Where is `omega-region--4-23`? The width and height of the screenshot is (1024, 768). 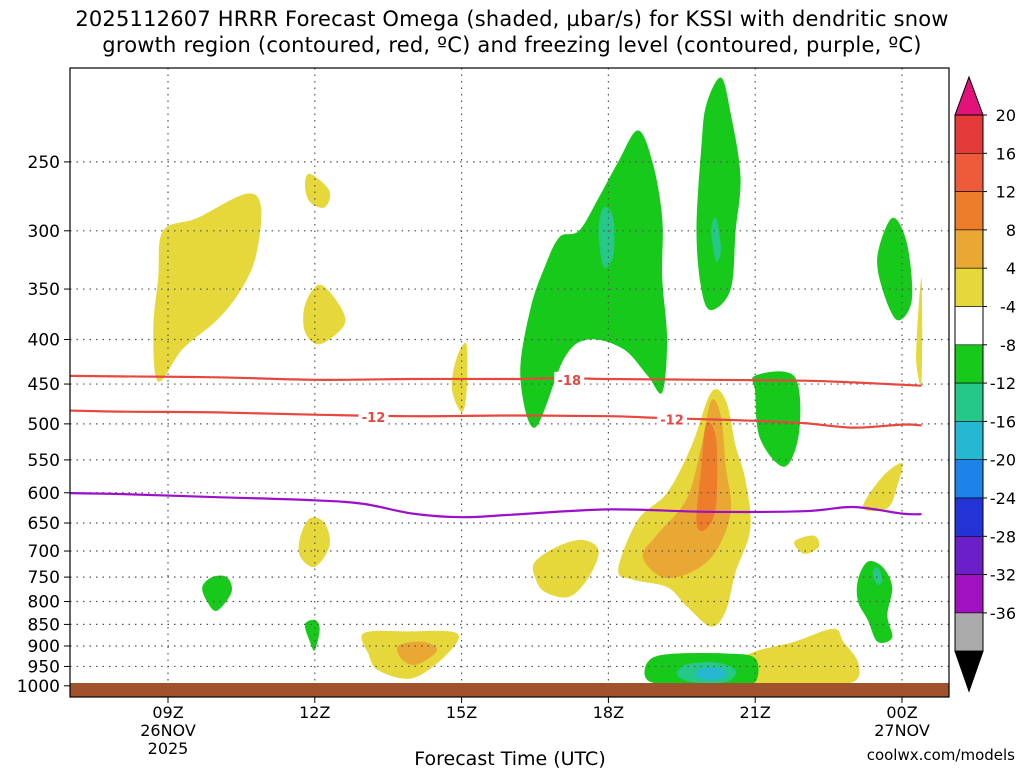 omega-region--4-23 is located at coordinates (217, 593).